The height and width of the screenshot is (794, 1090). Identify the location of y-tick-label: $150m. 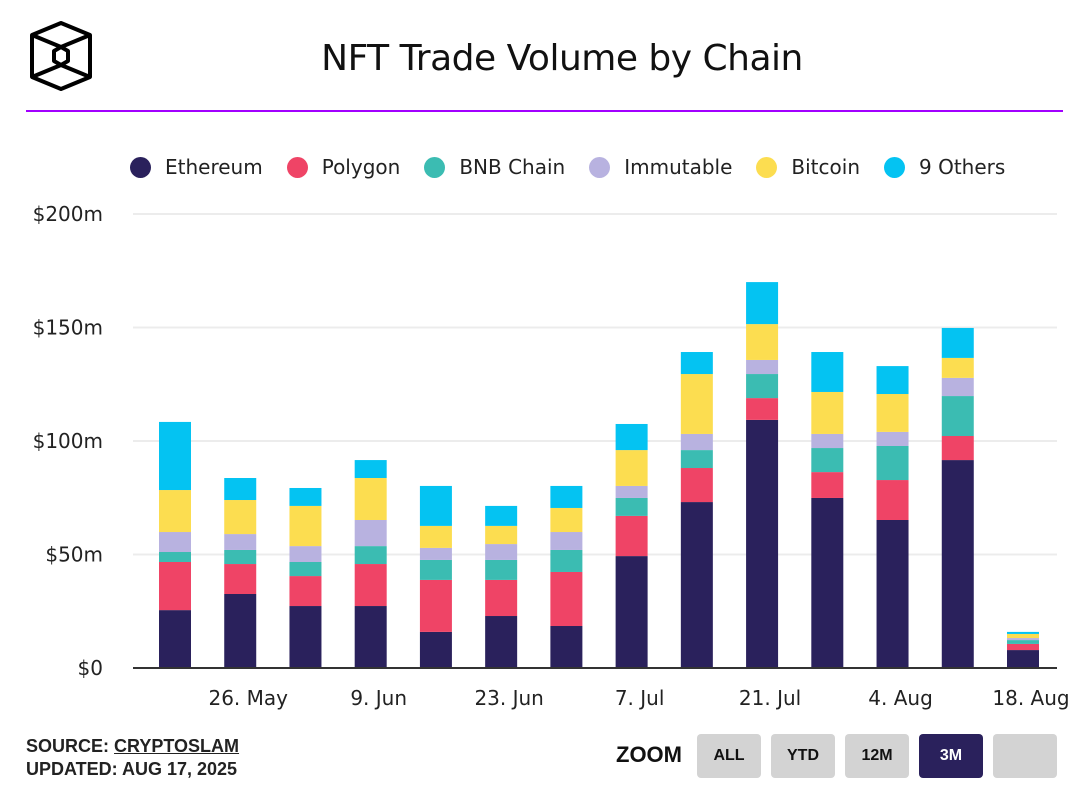
(68, 328).